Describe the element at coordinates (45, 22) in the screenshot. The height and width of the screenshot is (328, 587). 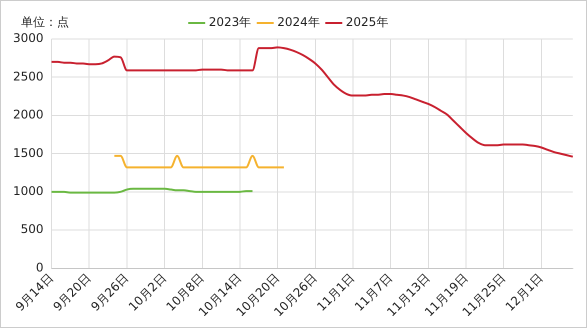
I see `text: 单位：点` at that location.